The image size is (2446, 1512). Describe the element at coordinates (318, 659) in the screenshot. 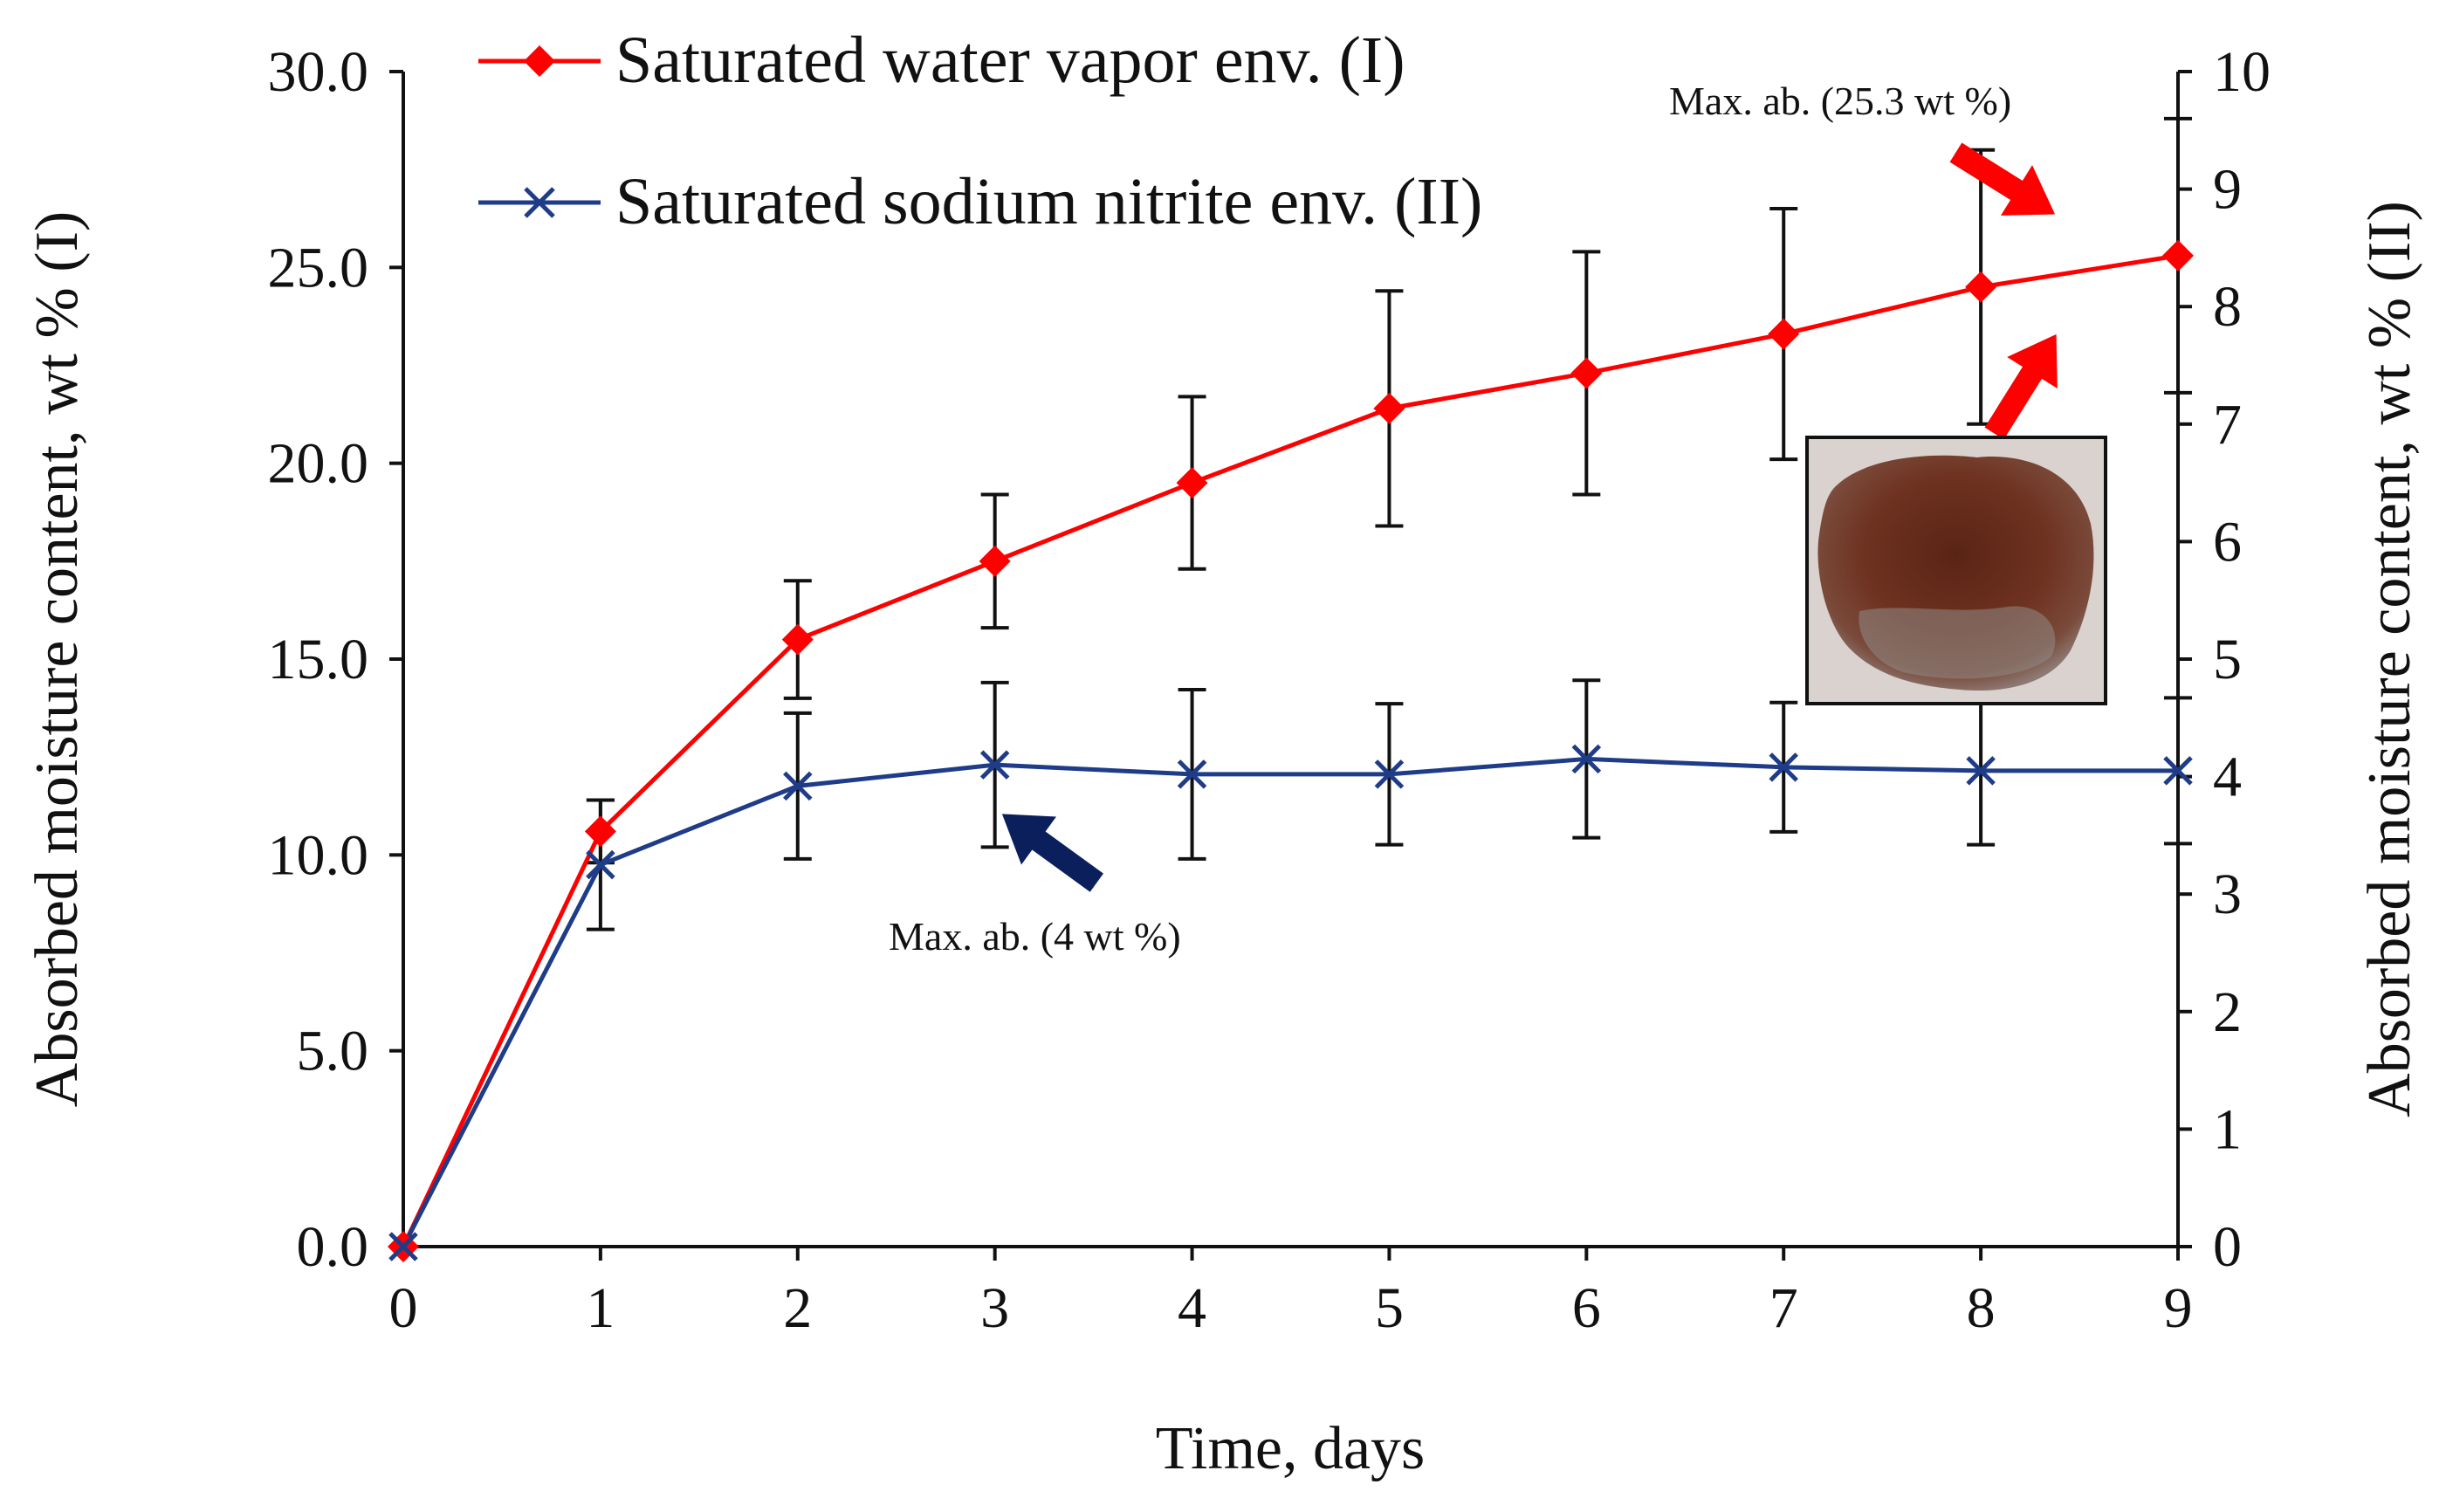

I see `y-left-tick-label: 15.0` at that location.